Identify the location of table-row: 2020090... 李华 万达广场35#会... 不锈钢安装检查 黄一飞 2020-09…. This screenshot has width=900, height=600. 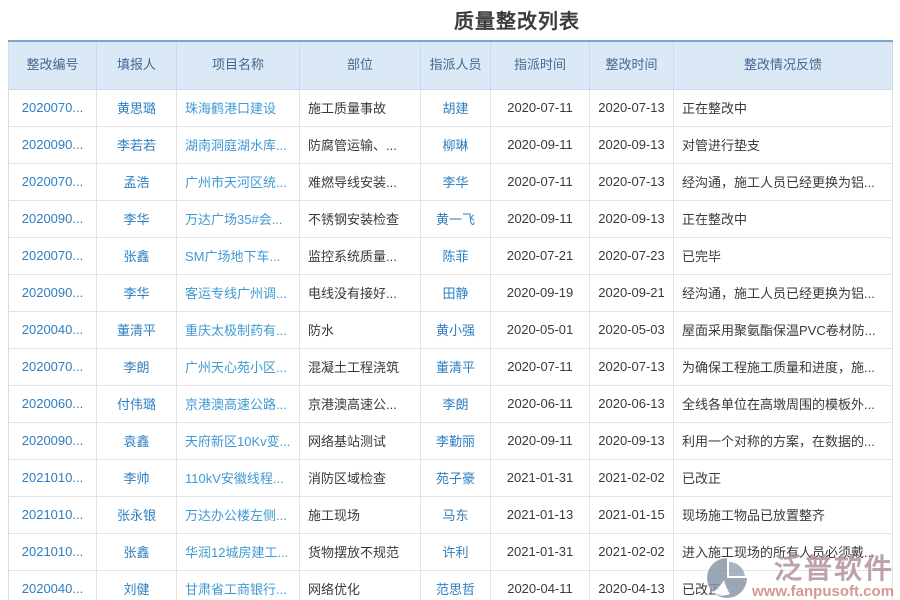
(450, 219).